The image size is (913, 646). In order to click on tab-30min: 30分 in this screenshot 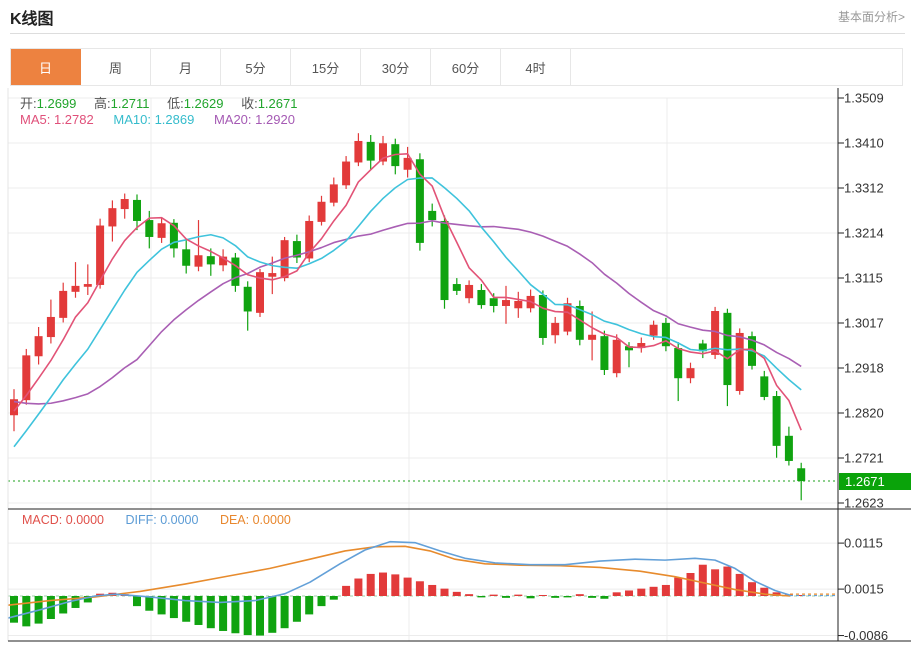, I will do `click(396, 67)`.